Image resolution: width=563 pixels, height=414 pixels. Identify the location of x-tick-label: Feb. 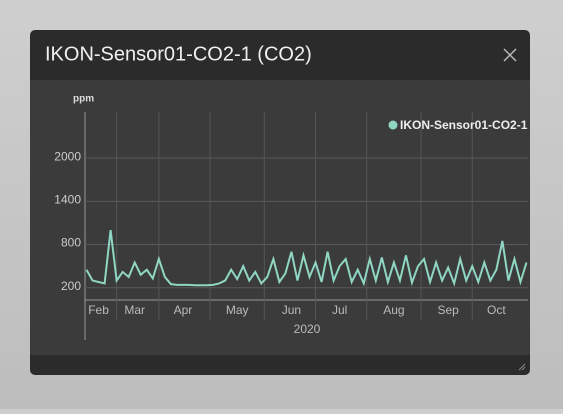
(98, 310).